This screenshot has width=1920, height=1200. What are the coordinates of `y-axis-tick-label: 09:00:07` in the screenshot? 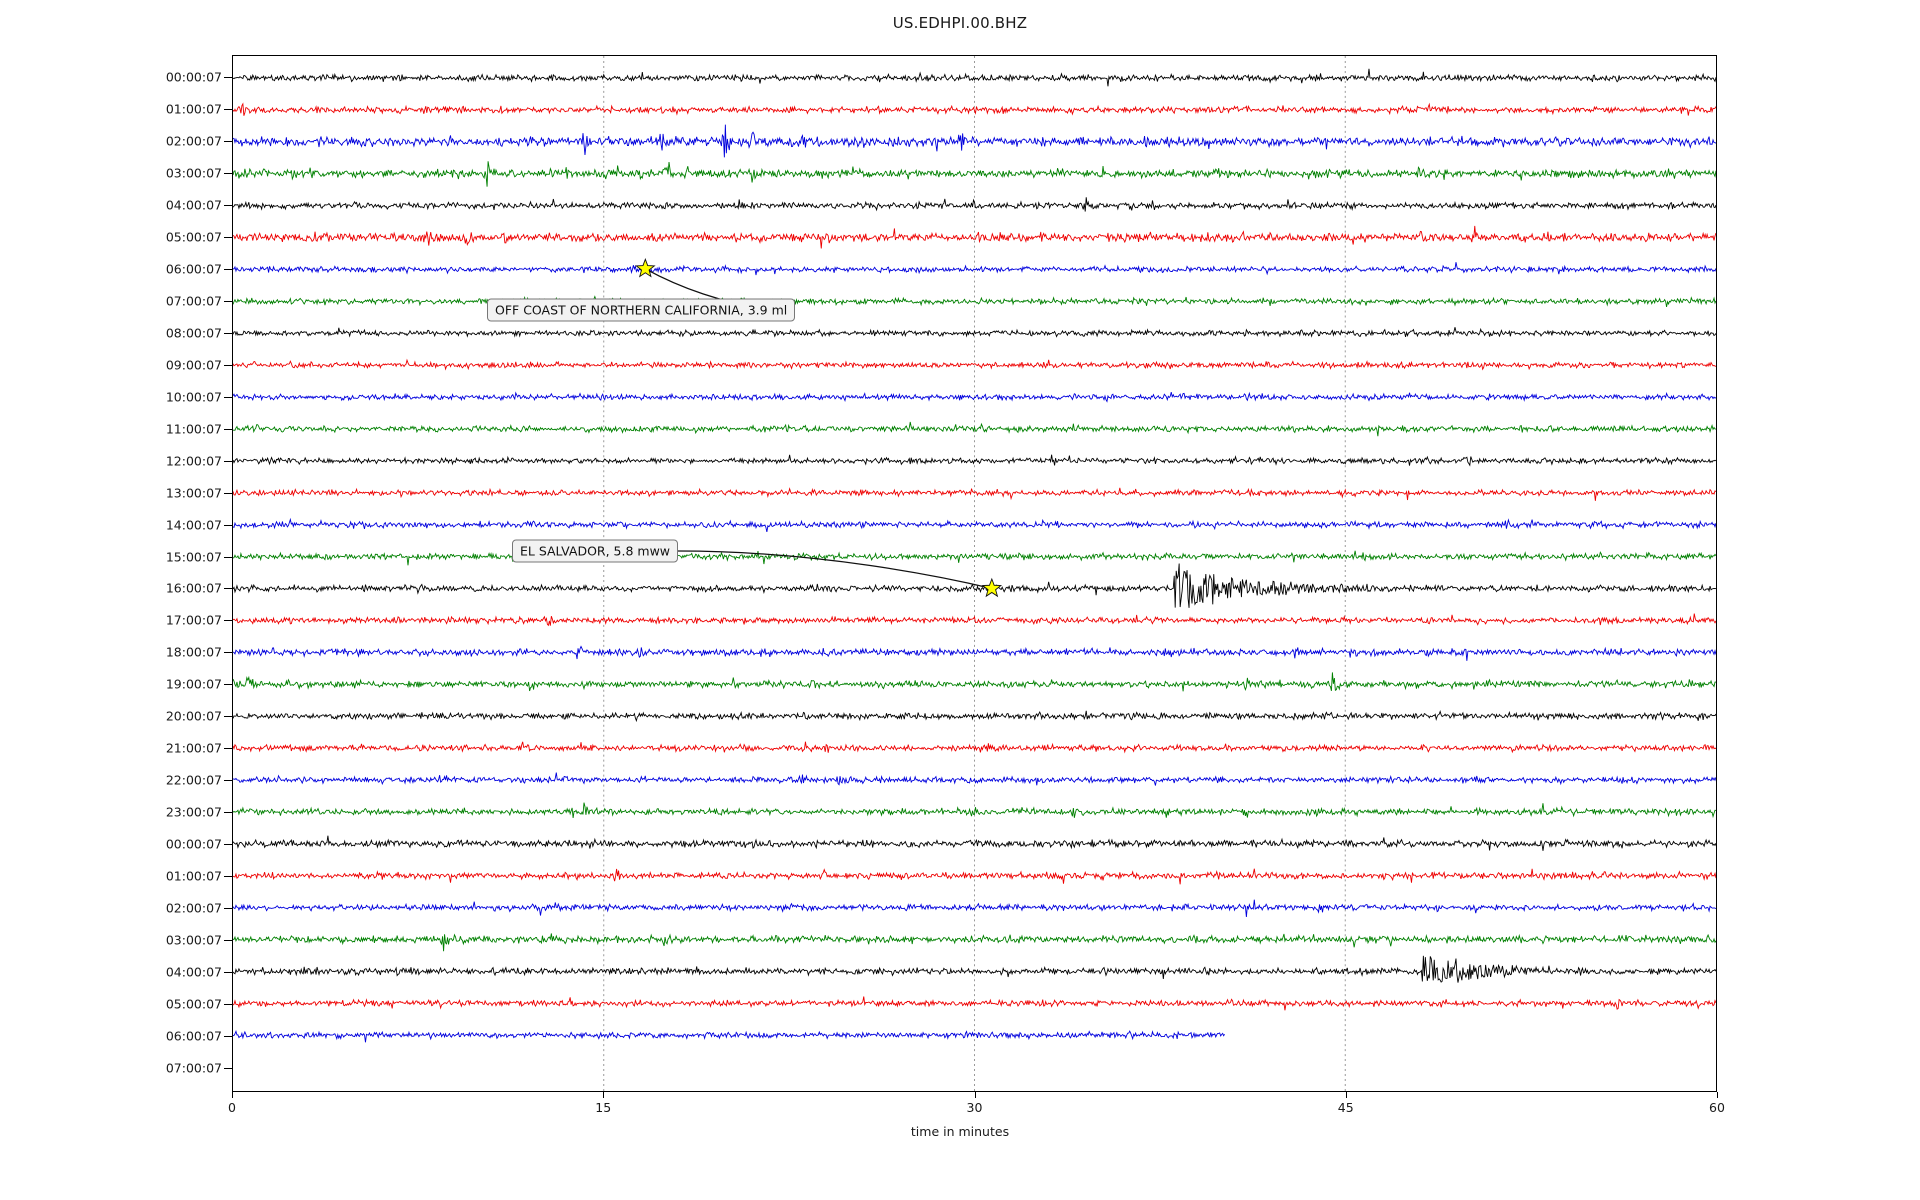 It's located at (193, 365).